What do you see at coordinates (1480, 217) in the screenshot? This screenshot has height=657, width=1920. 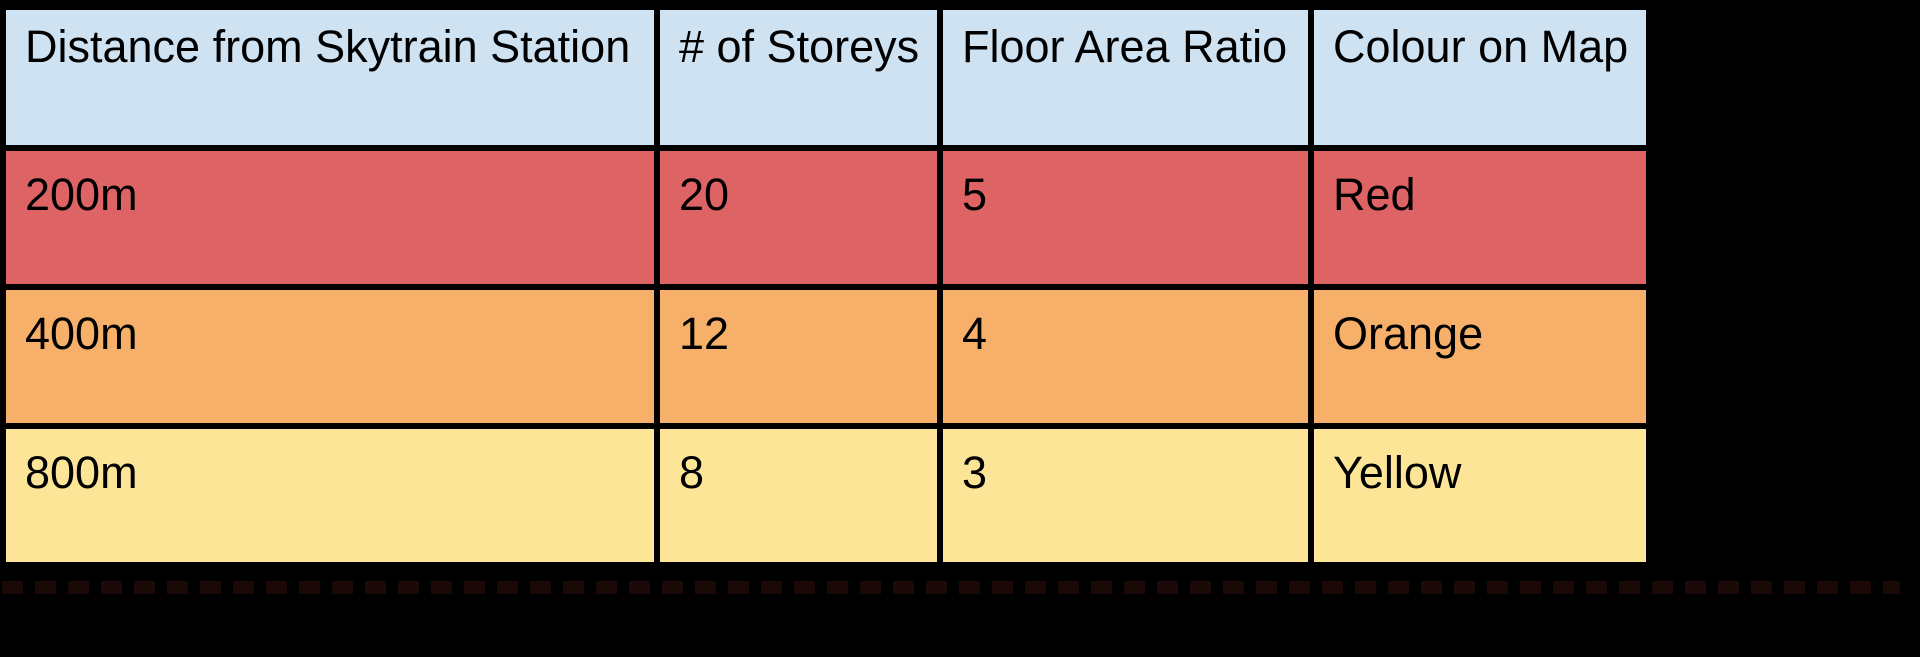 I see `cell-colour: Red` at bounding box center [1480, 217].